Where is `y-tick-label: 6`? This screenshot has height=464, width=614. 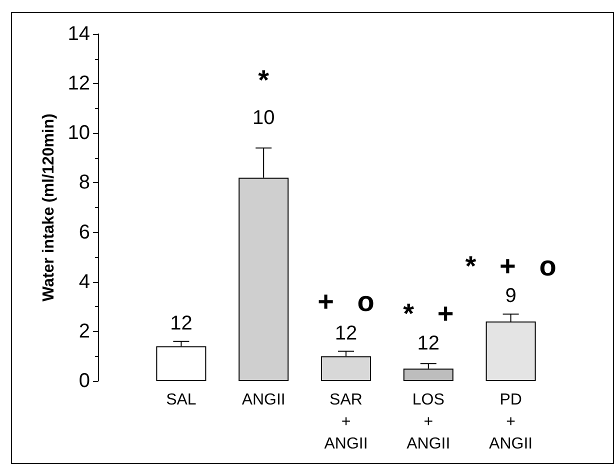 y-tick-label: 6 is located at coordinates (84, 232).